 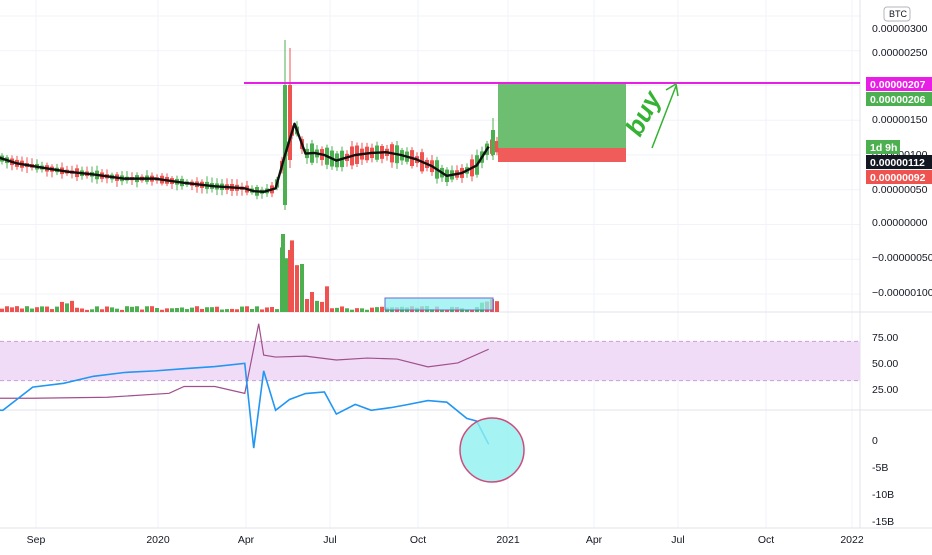 I want to click on countdown-label: 1d 9h, so click(x=883, y=148).